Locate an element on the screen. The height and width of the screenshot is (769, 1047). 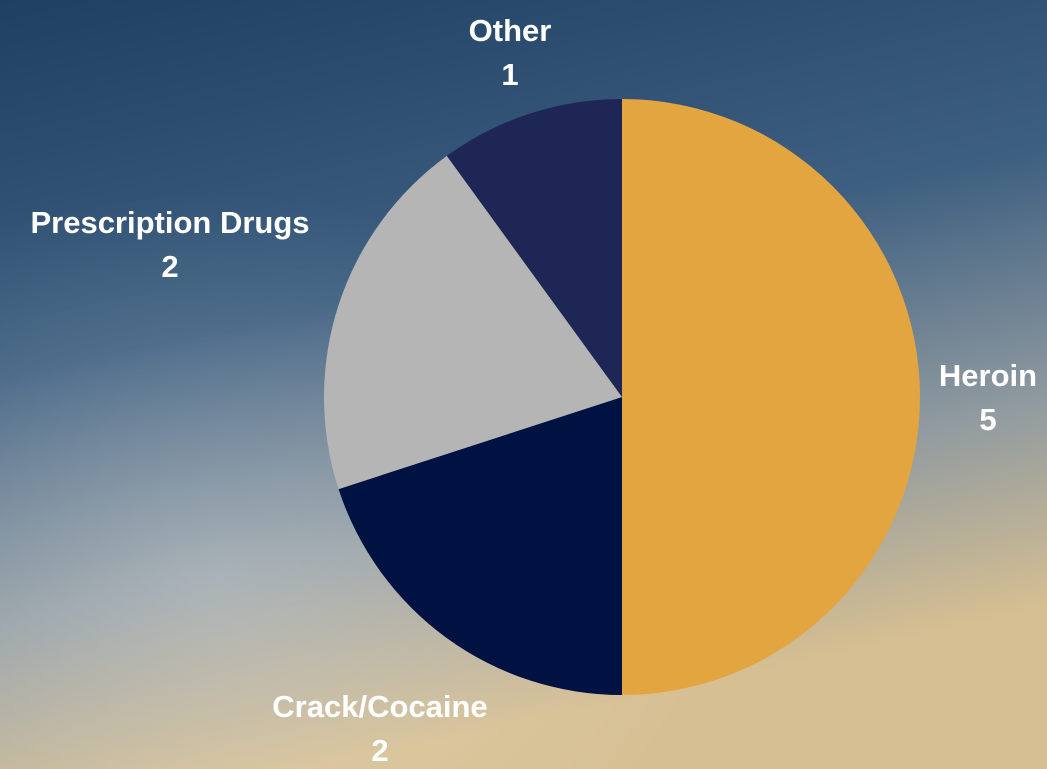
slice-value: 5 is located at coordinates (987, 419).